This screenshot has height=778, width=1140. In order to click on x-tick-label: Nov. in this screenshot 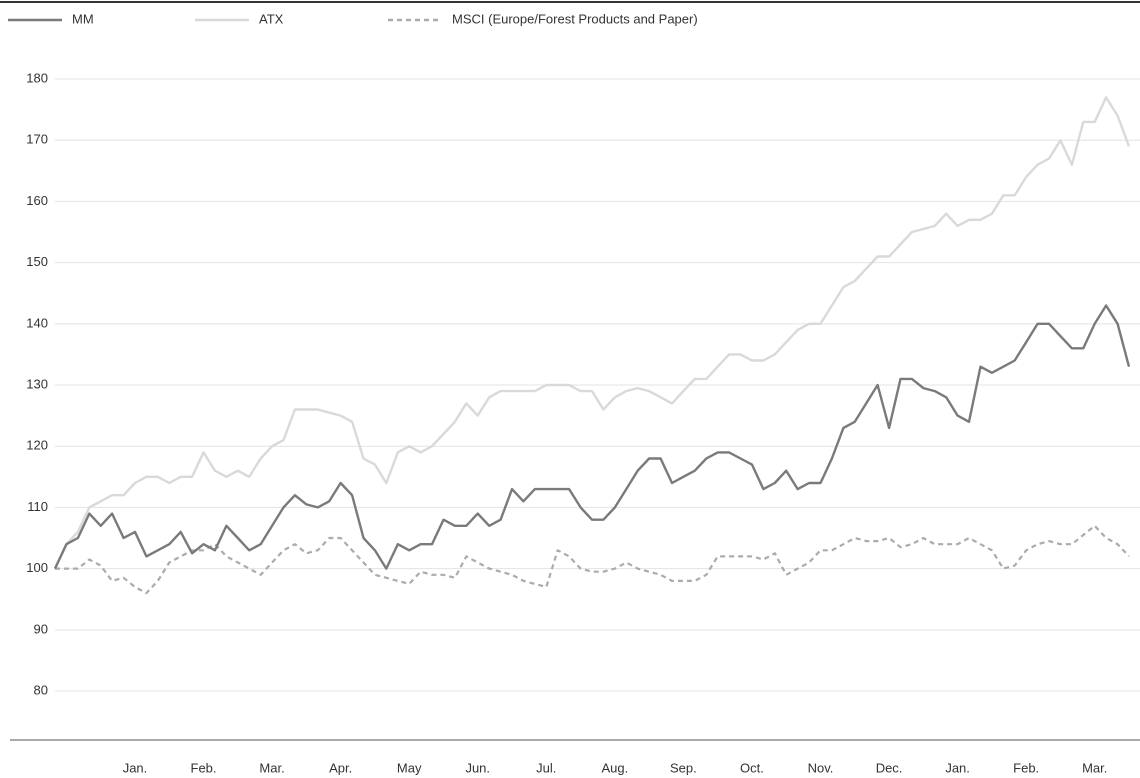, I will do `click(821, 767)`.